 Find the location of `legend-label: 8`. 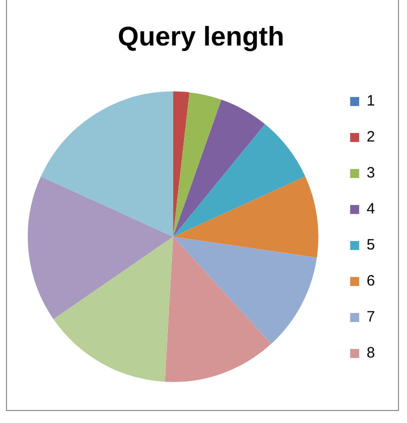

legend-label: 8 is located at coordinates (370, 353).